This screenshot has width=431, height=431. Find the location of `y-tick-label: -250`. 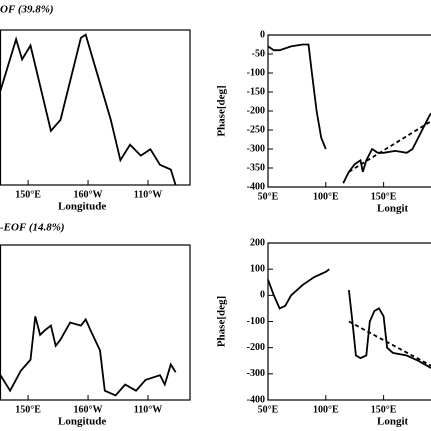

y-tick-label: -250 is located at coordinates (256, 129).